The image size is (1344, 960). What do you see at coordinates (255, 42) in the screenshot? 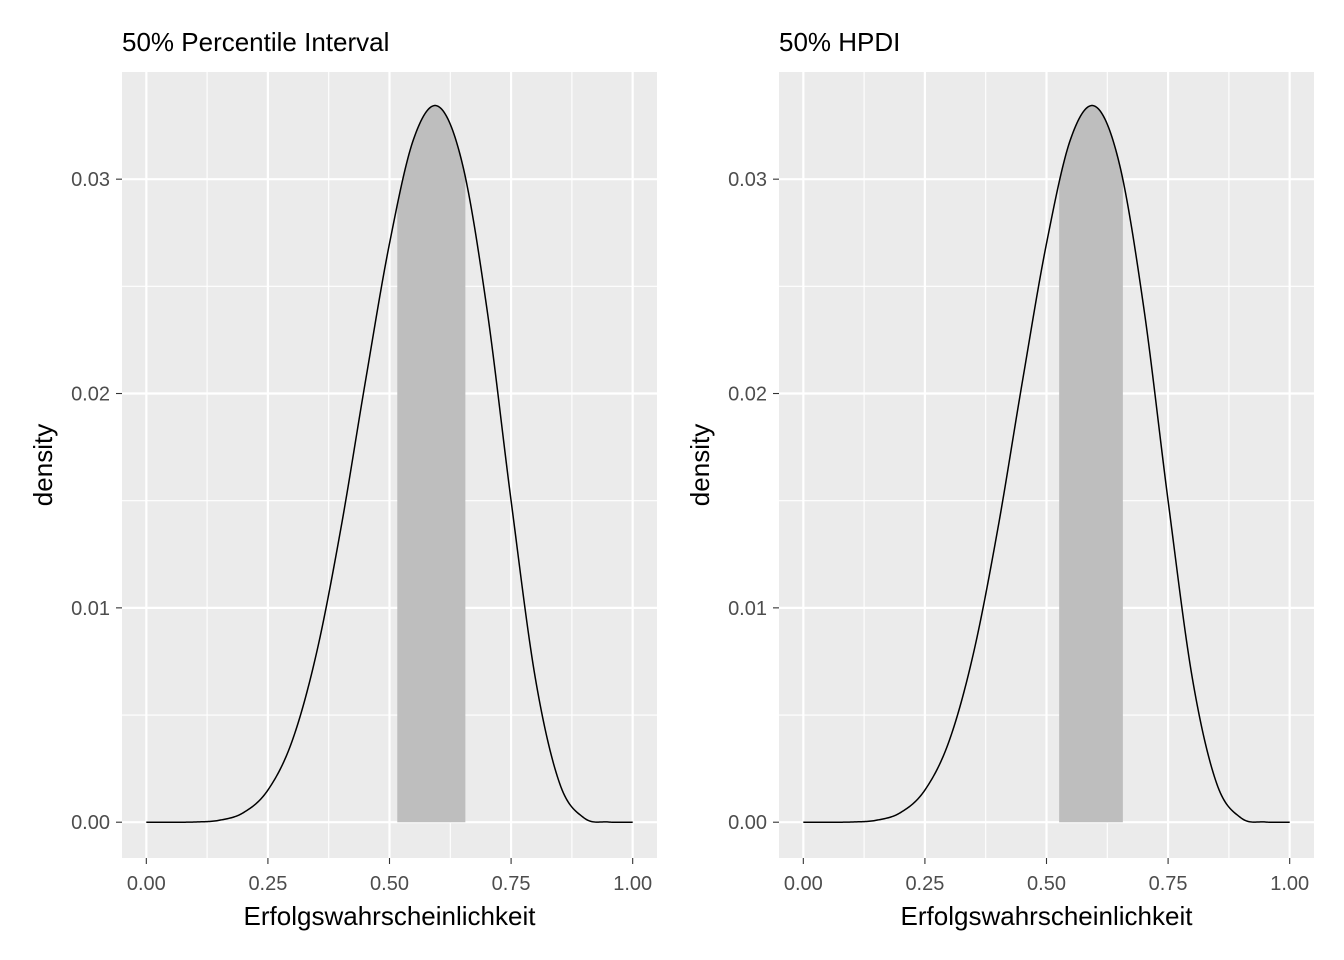
I see `chart-title: 50% Percentile Interval` at bounding box center [255, 42].